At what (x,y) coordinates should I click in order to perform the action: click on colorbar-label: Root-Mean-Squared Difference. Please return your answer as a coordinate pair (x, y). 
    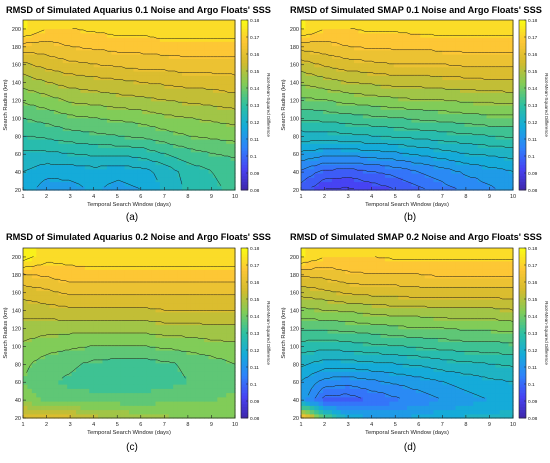
    Looking at the image, I should click on (546, 105).